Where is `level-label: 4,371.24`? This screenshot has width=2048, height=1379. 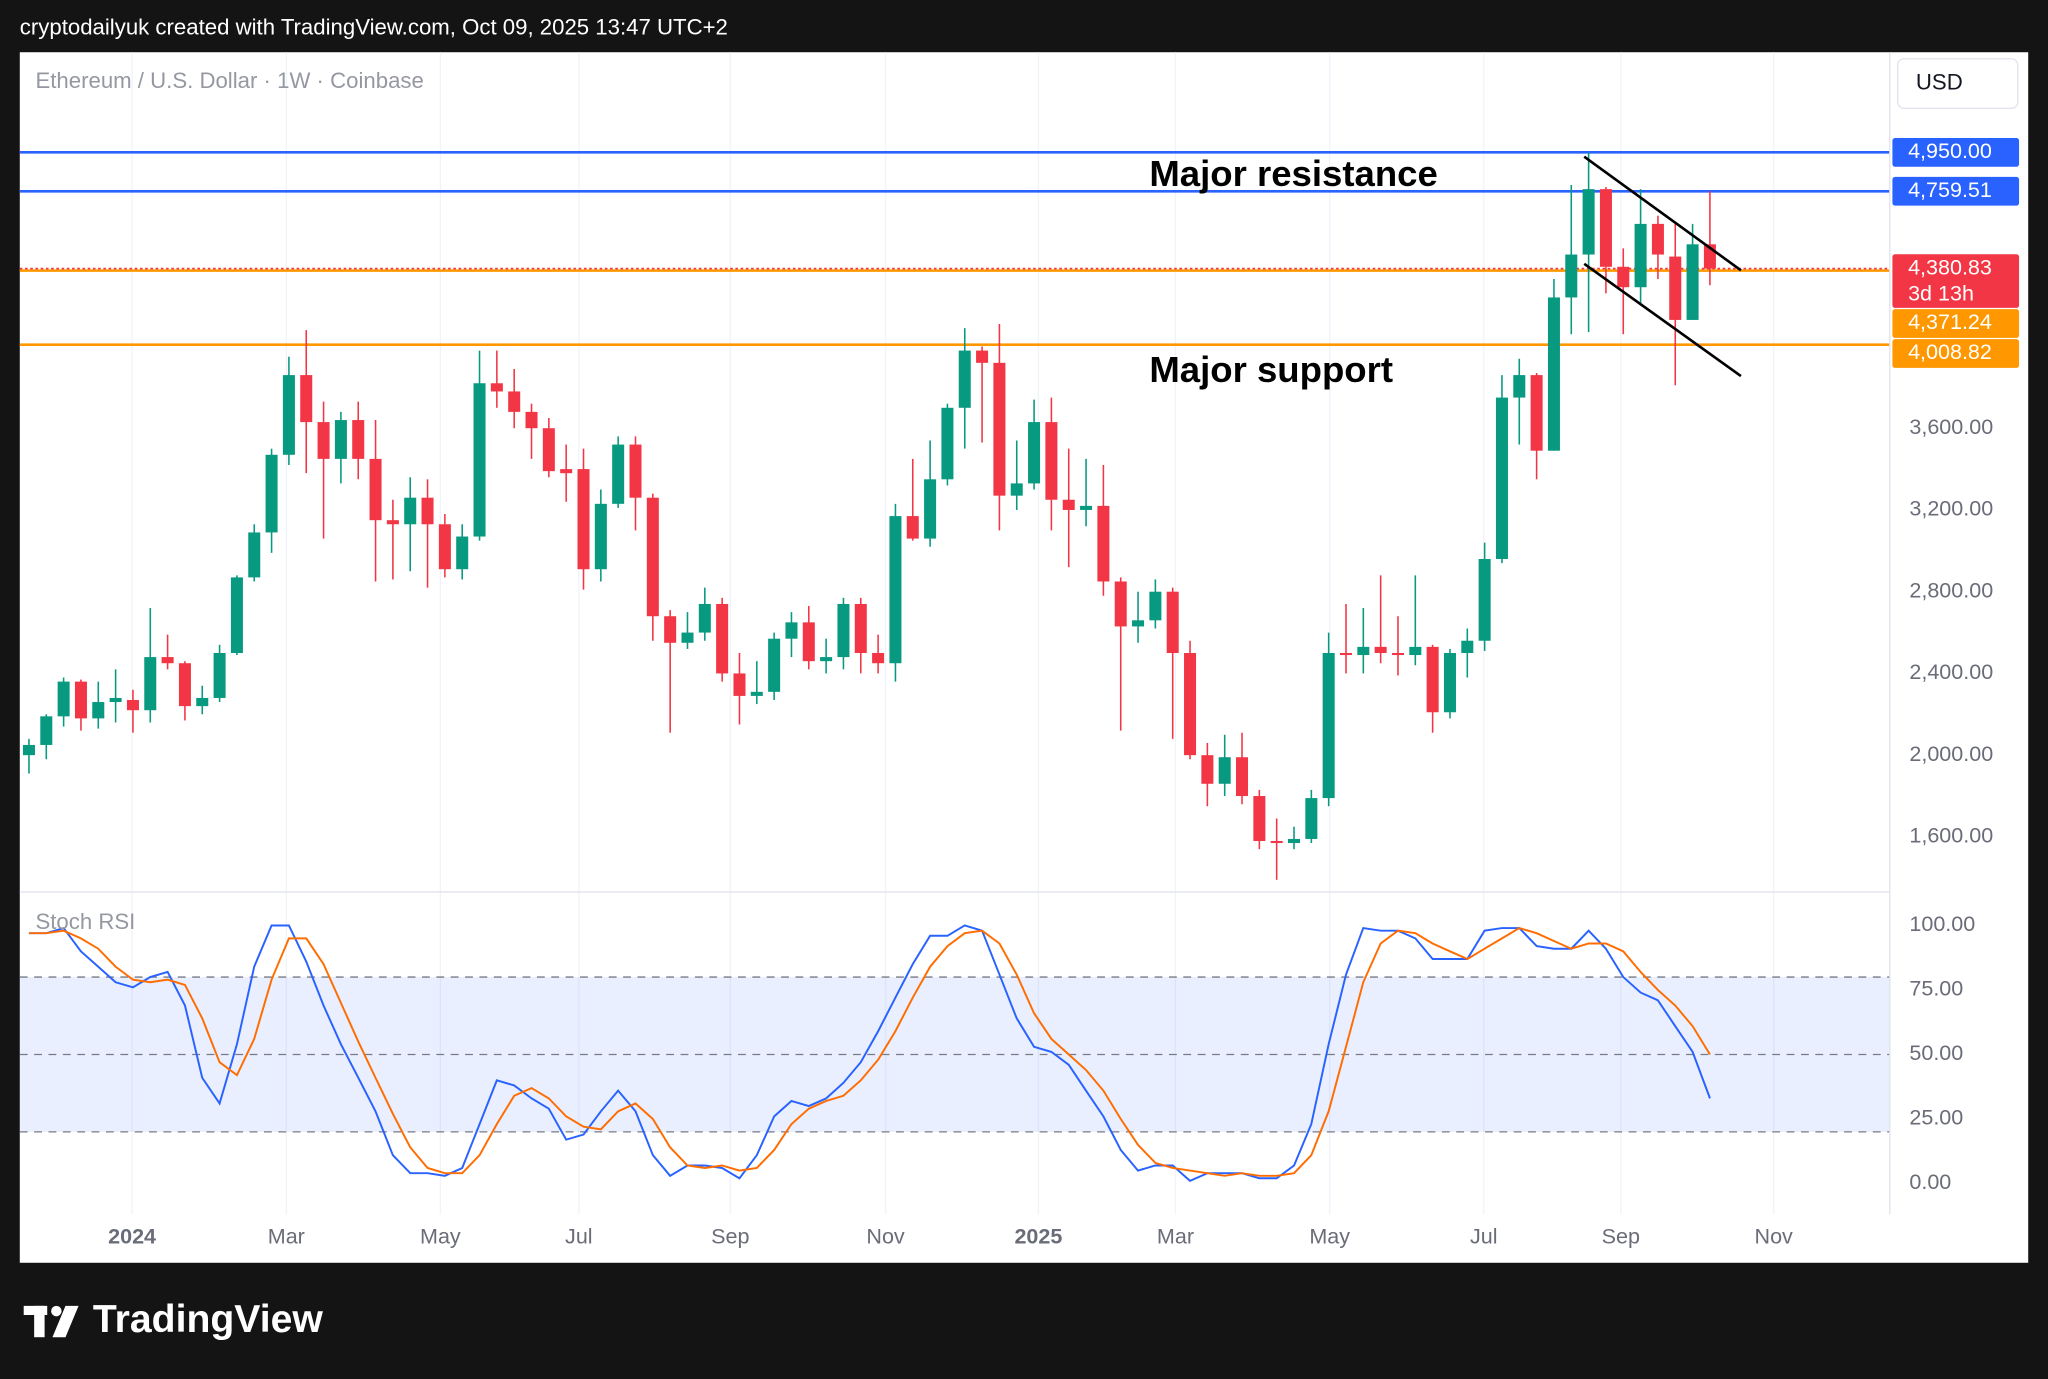 level-label: 4,371.24 is located at coordinates (1950, 322).